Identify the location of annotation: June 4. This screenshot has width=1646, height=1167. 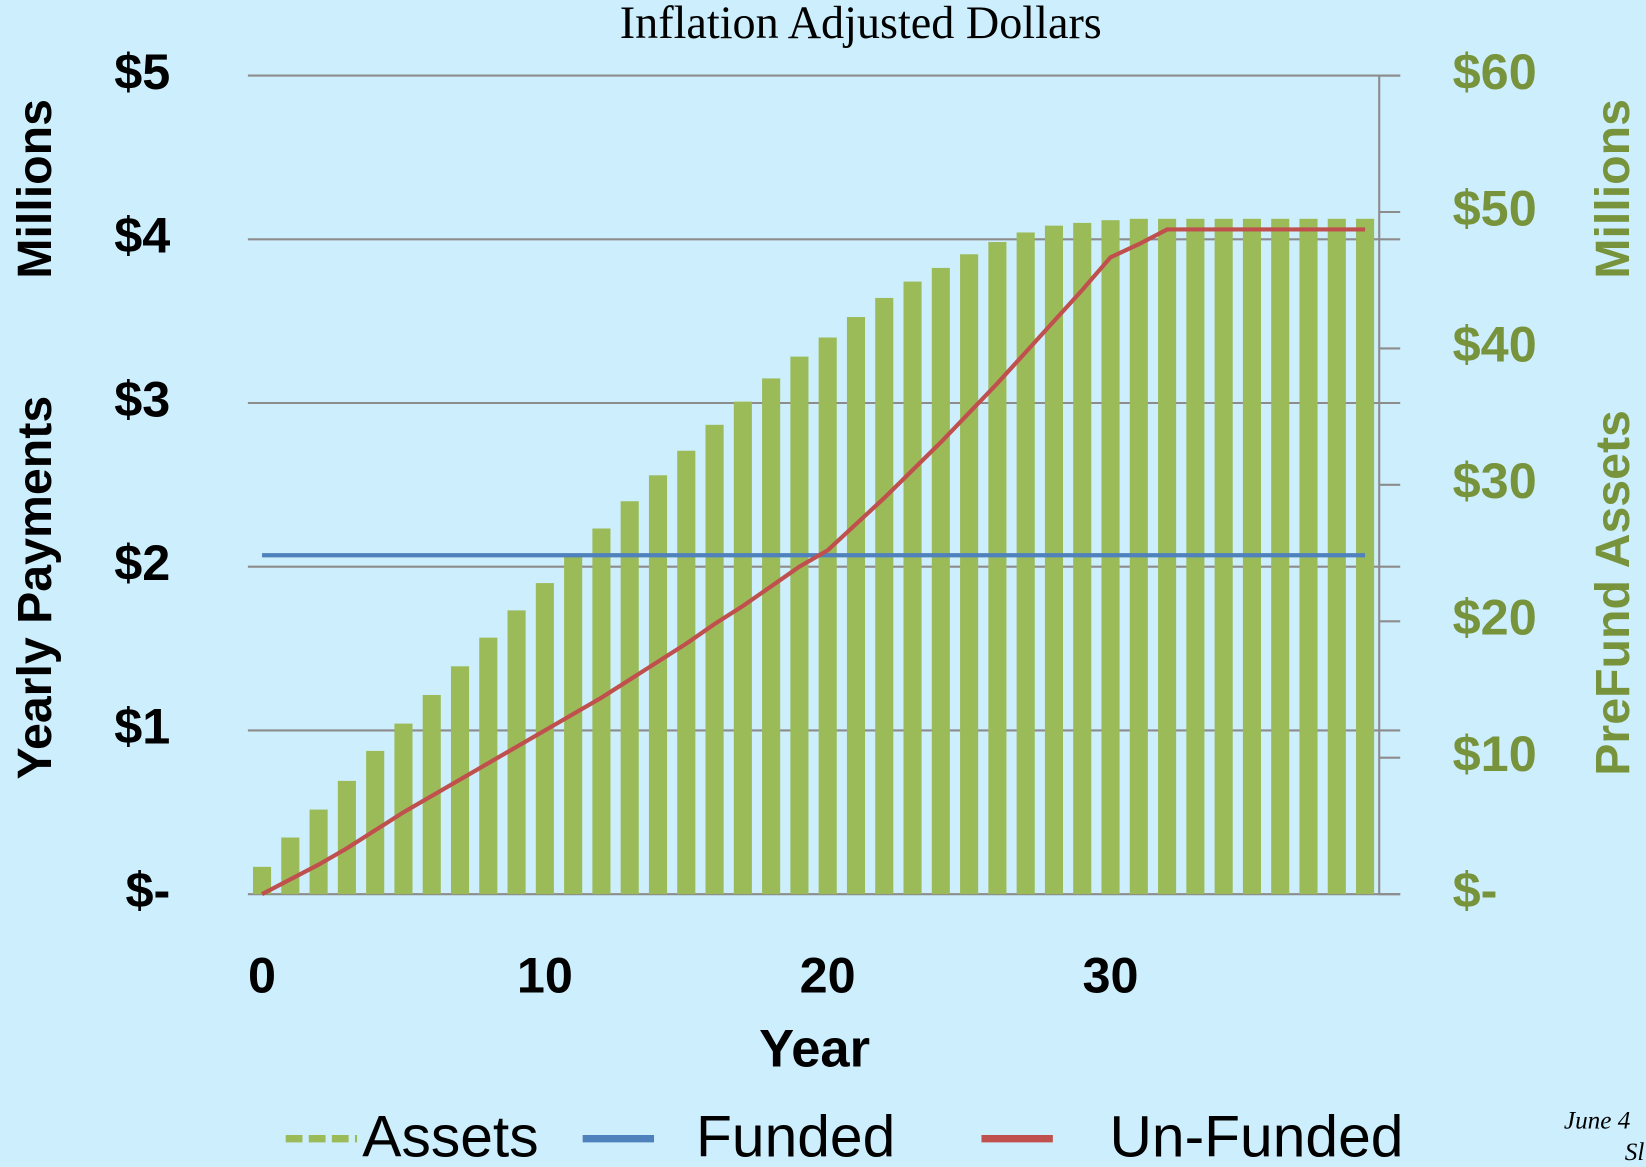
(1597, 1121).